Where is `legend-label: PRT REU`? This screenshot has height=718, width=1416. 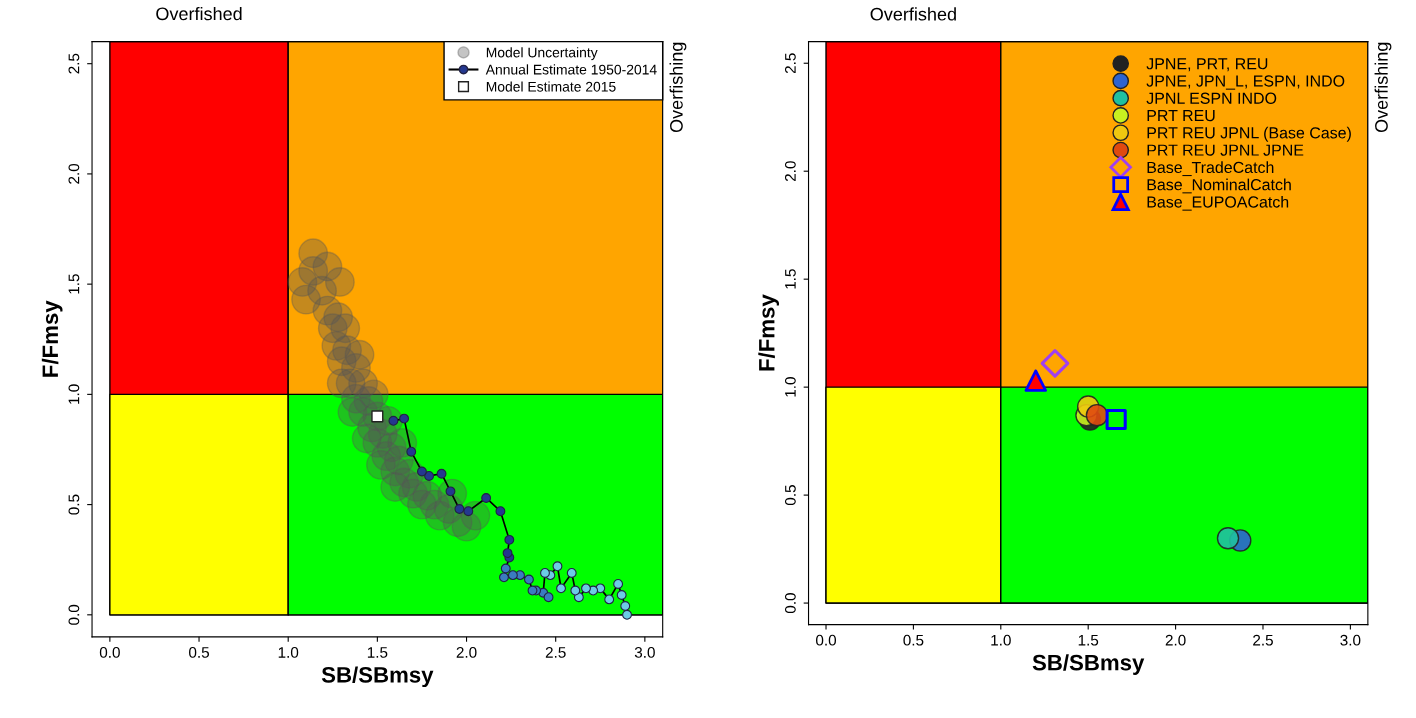 legend-label: PRT REU is located at coordinates (1181, 116).